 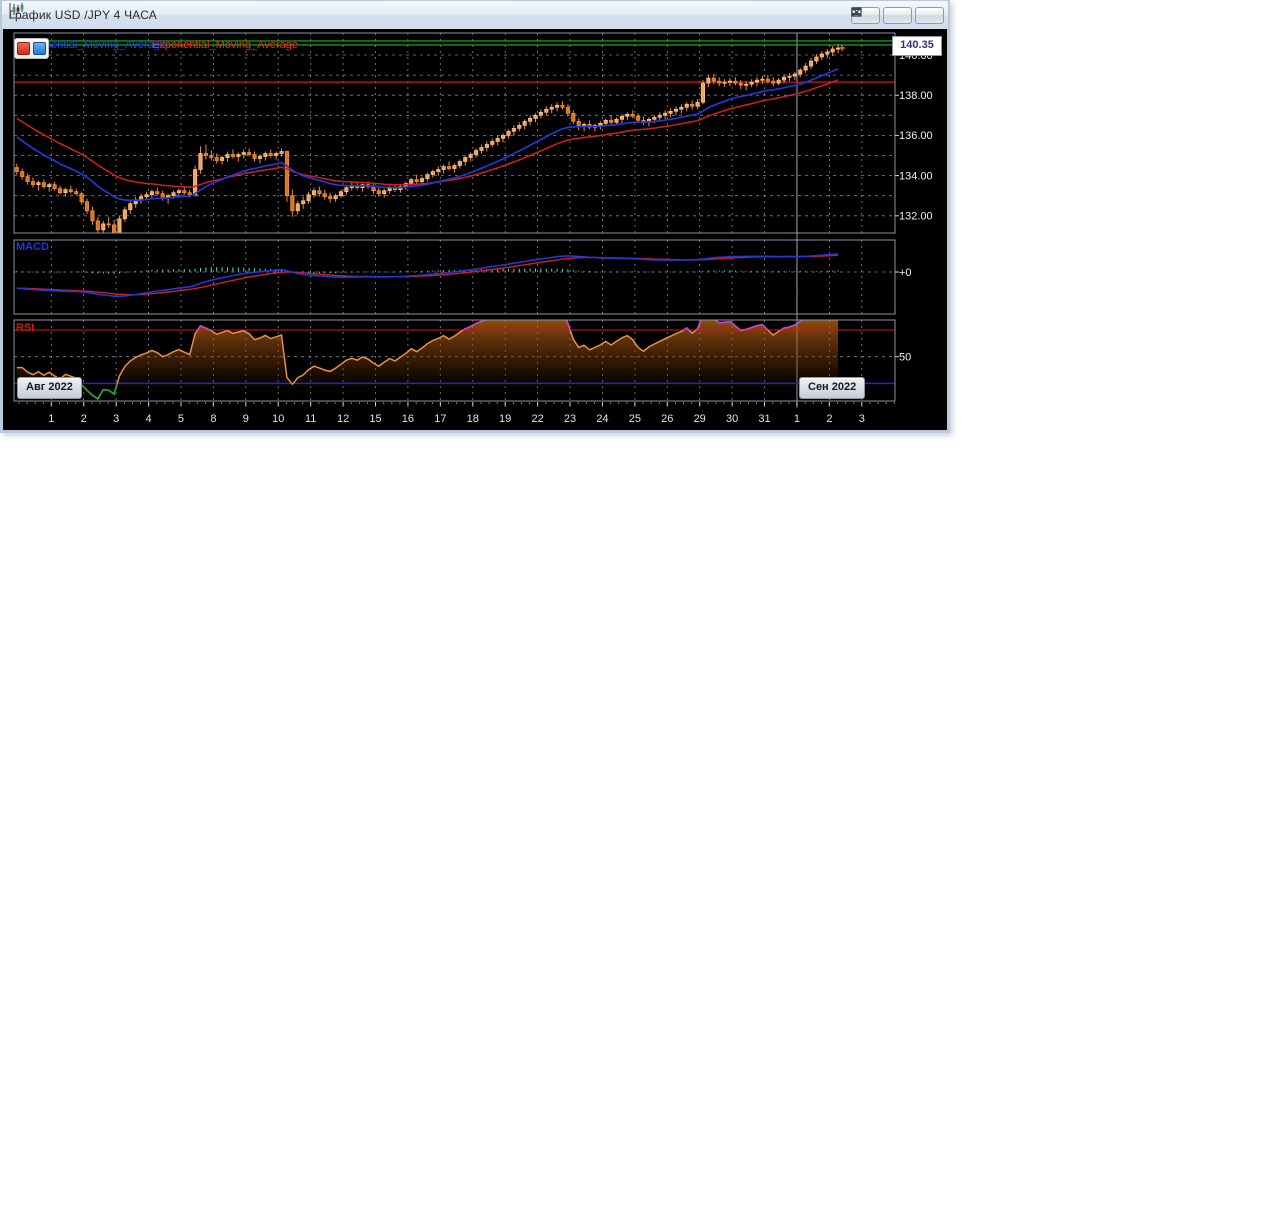 What do you see at coordinates (83, 15) in the screenshot?
I see `window-title: График USD /JPY 4 ЧАСА` at bounding box center [83, 15].